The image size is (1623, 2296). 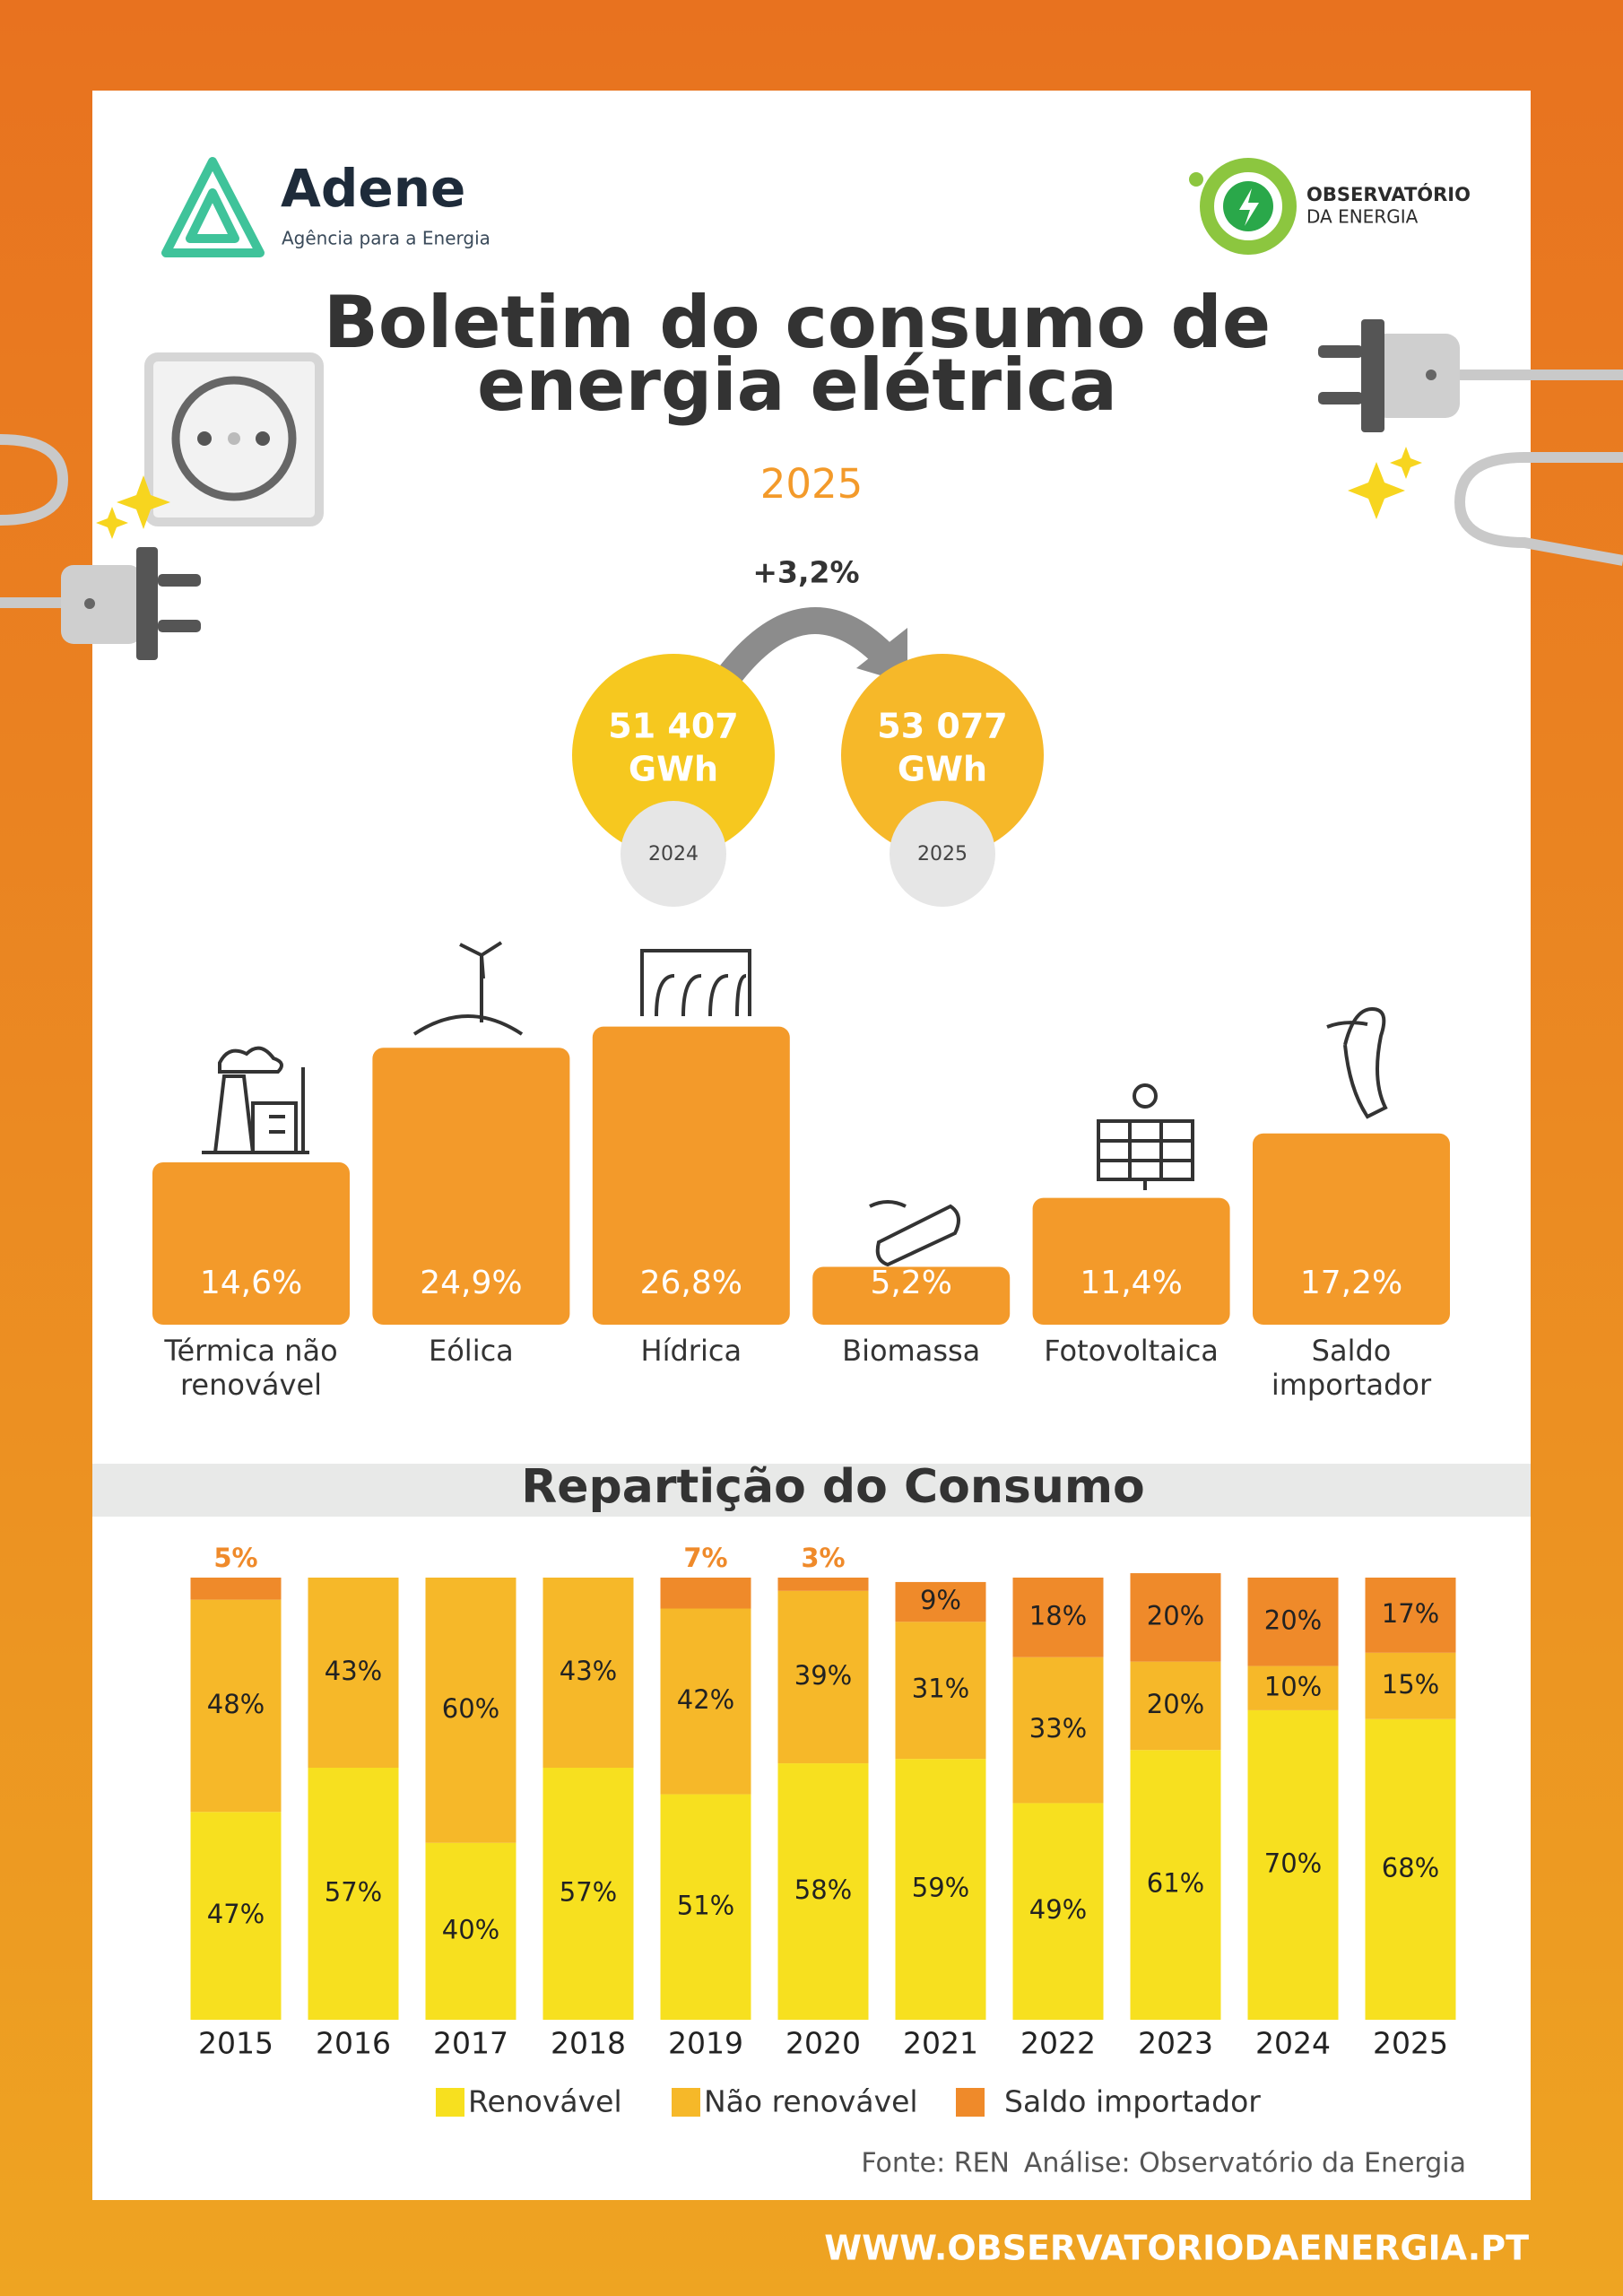 I want to click on year-badge, so click(x=942, y=854).